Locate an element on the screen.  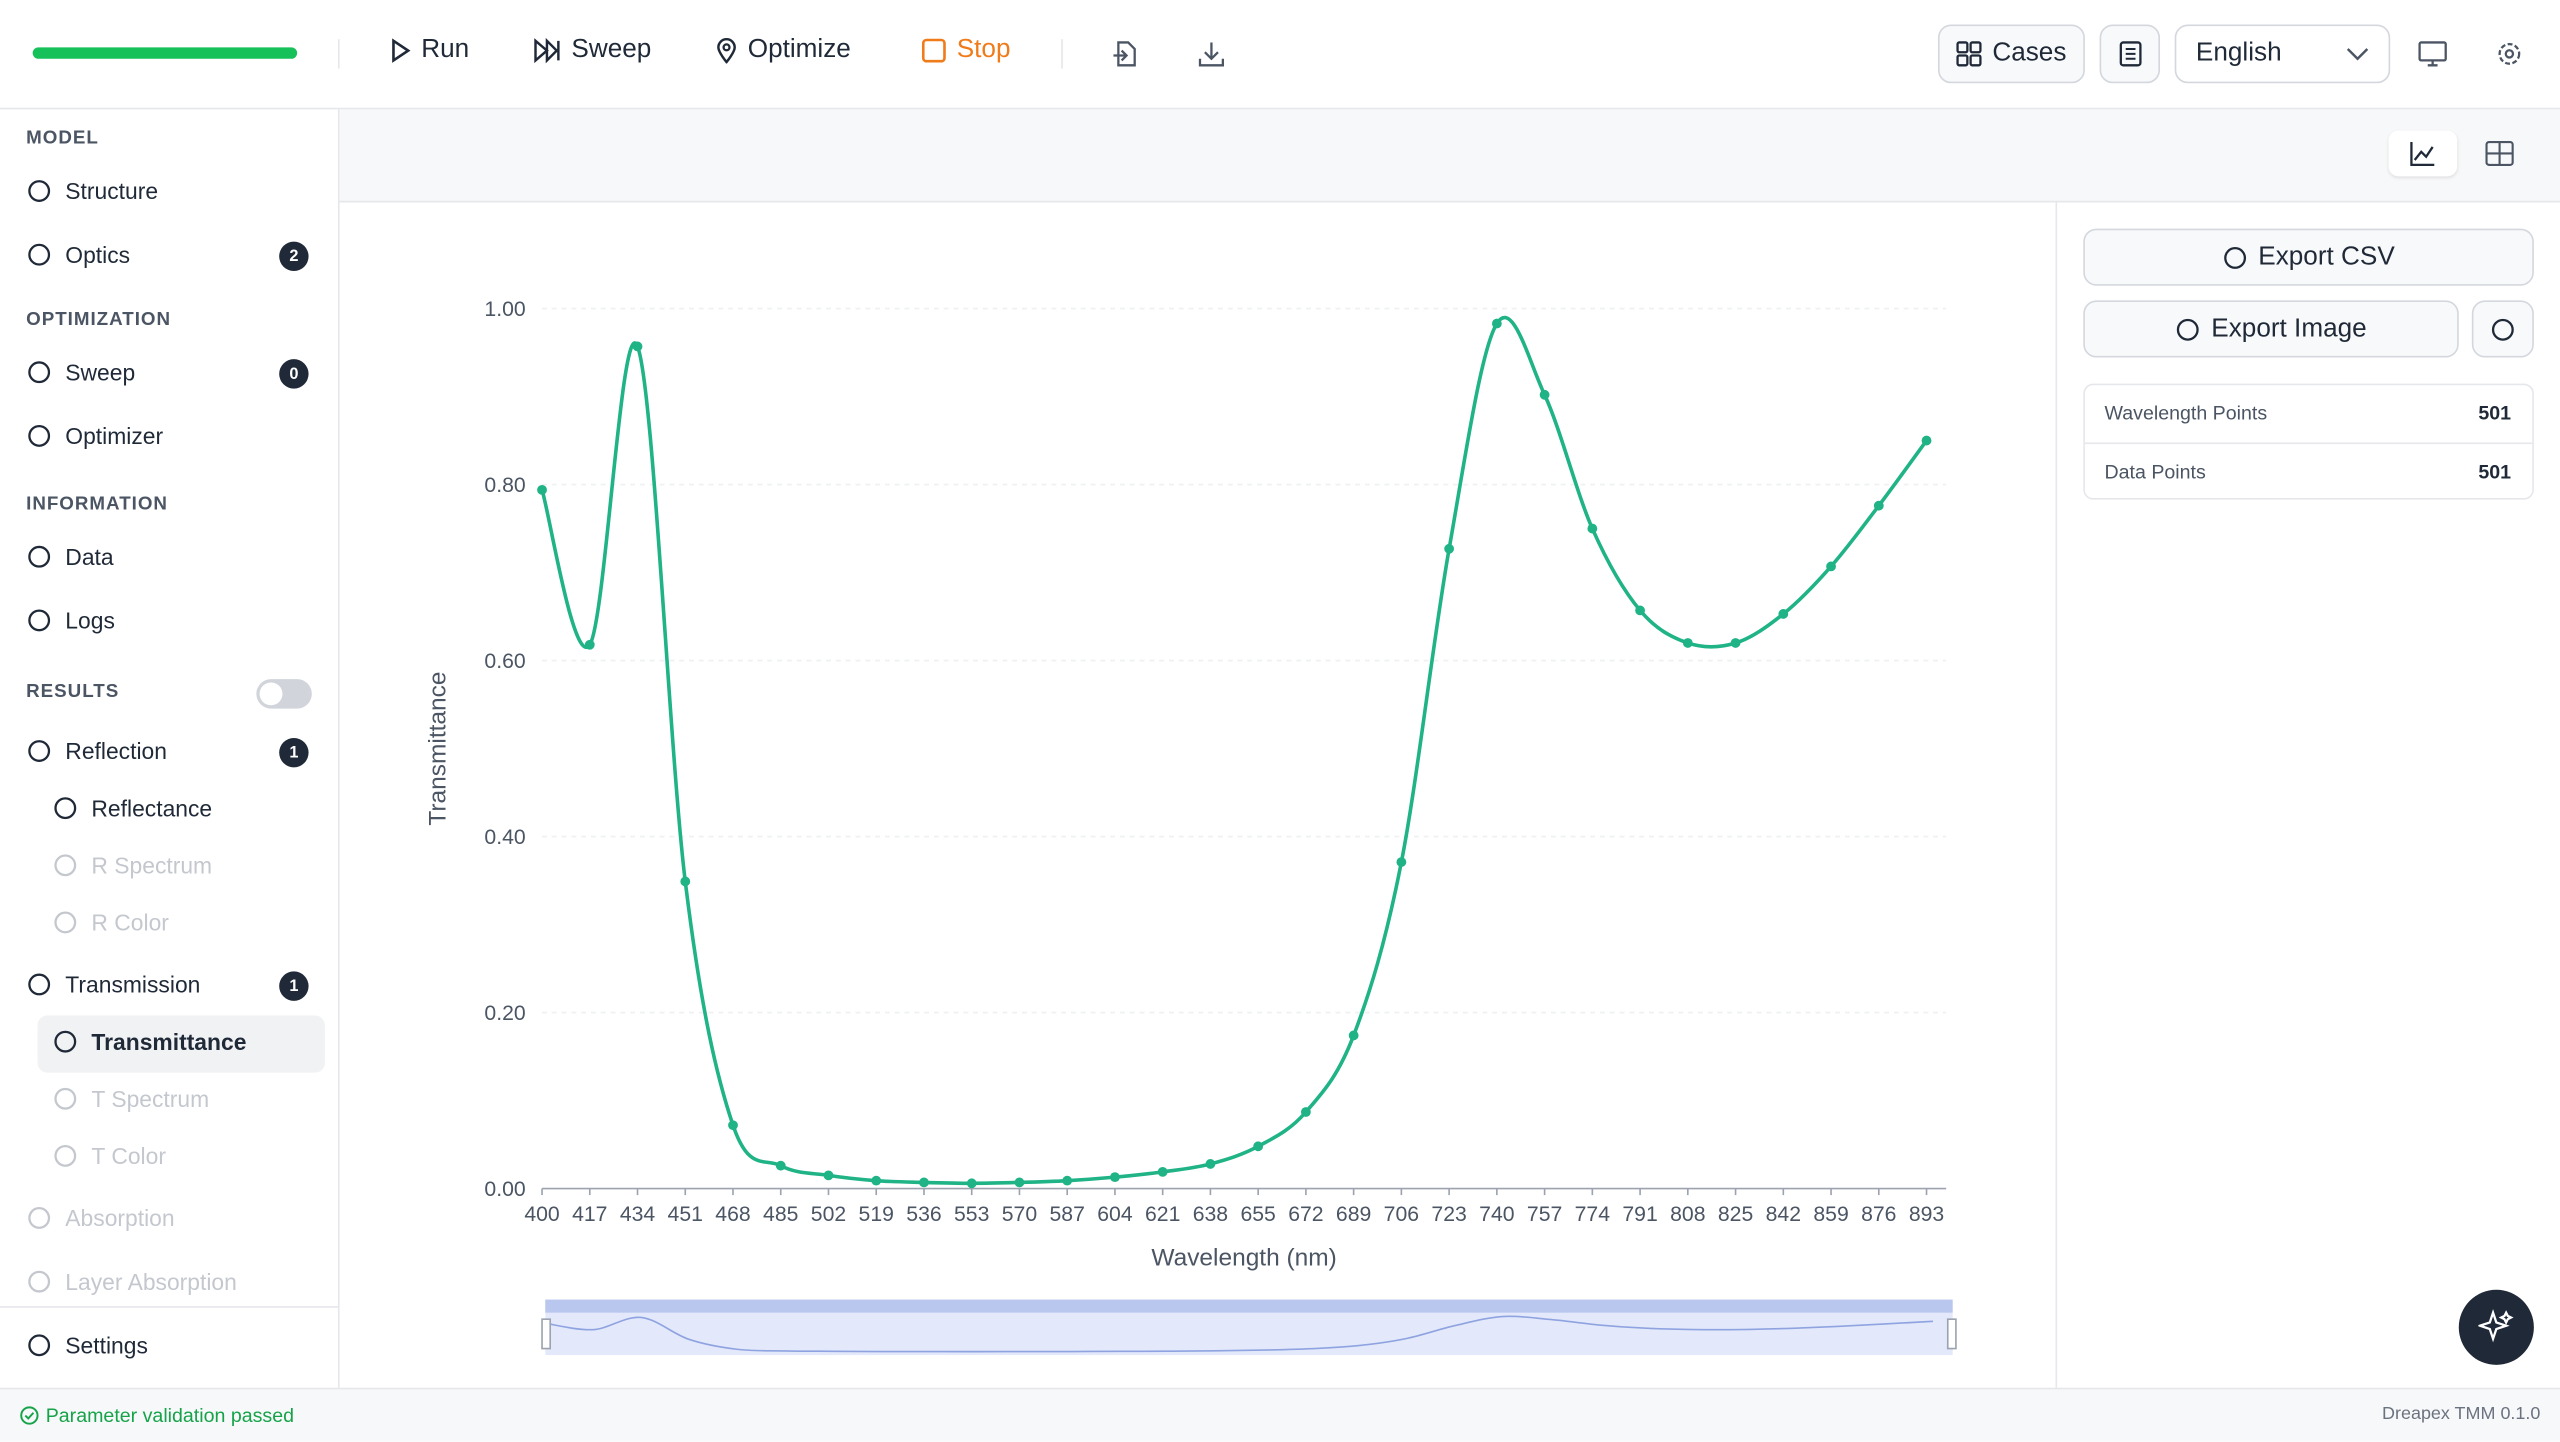
stop-button: Stop is located at coordinates (965, 50).